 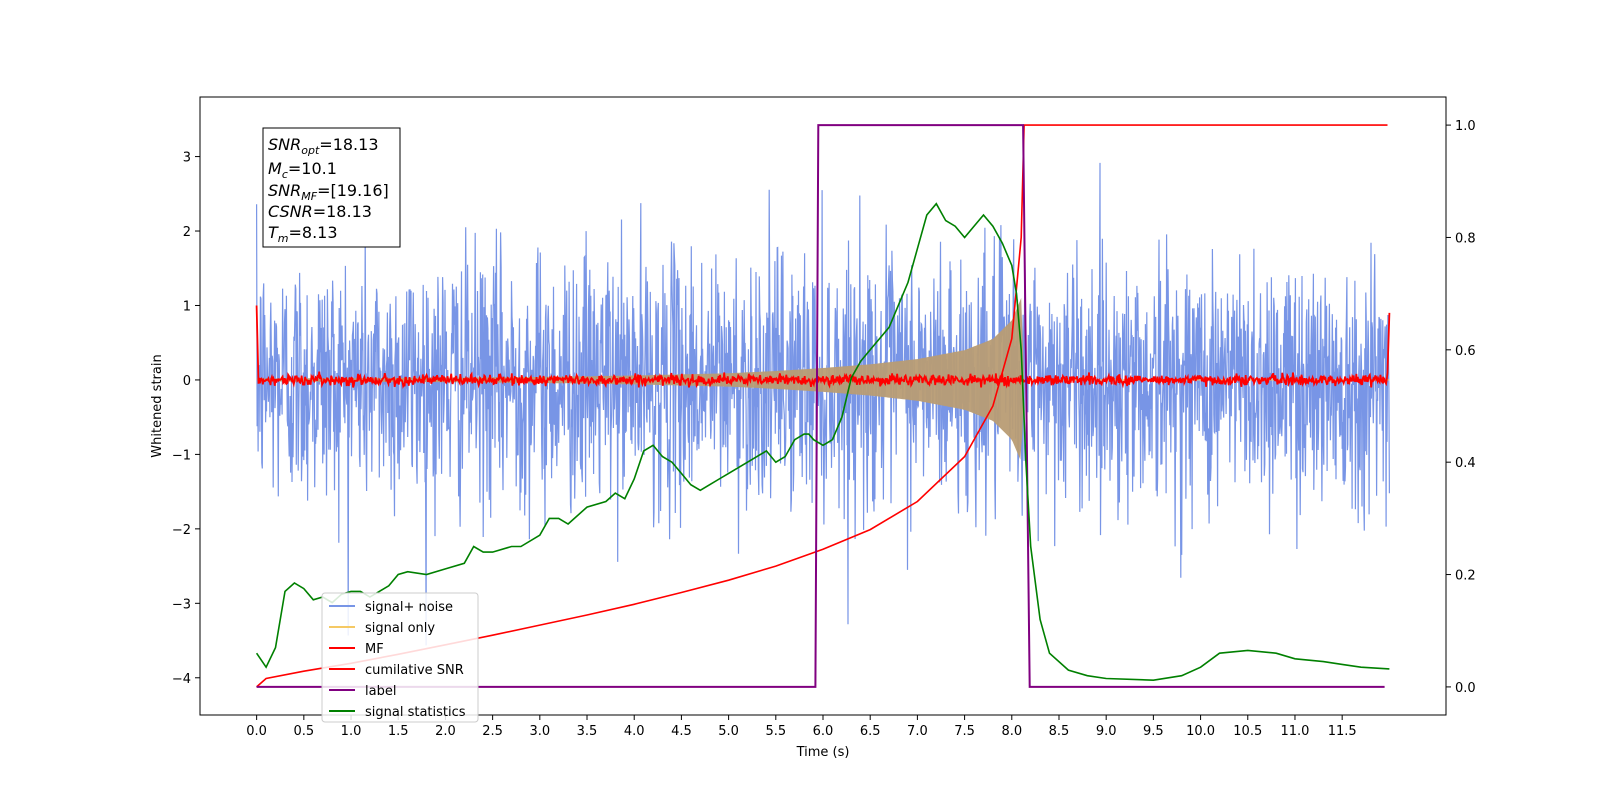 What do you see at coordinates (187, 158) in the screenshot?
I see `y-left-tick-label: 3` at bounding box center [187, 158].